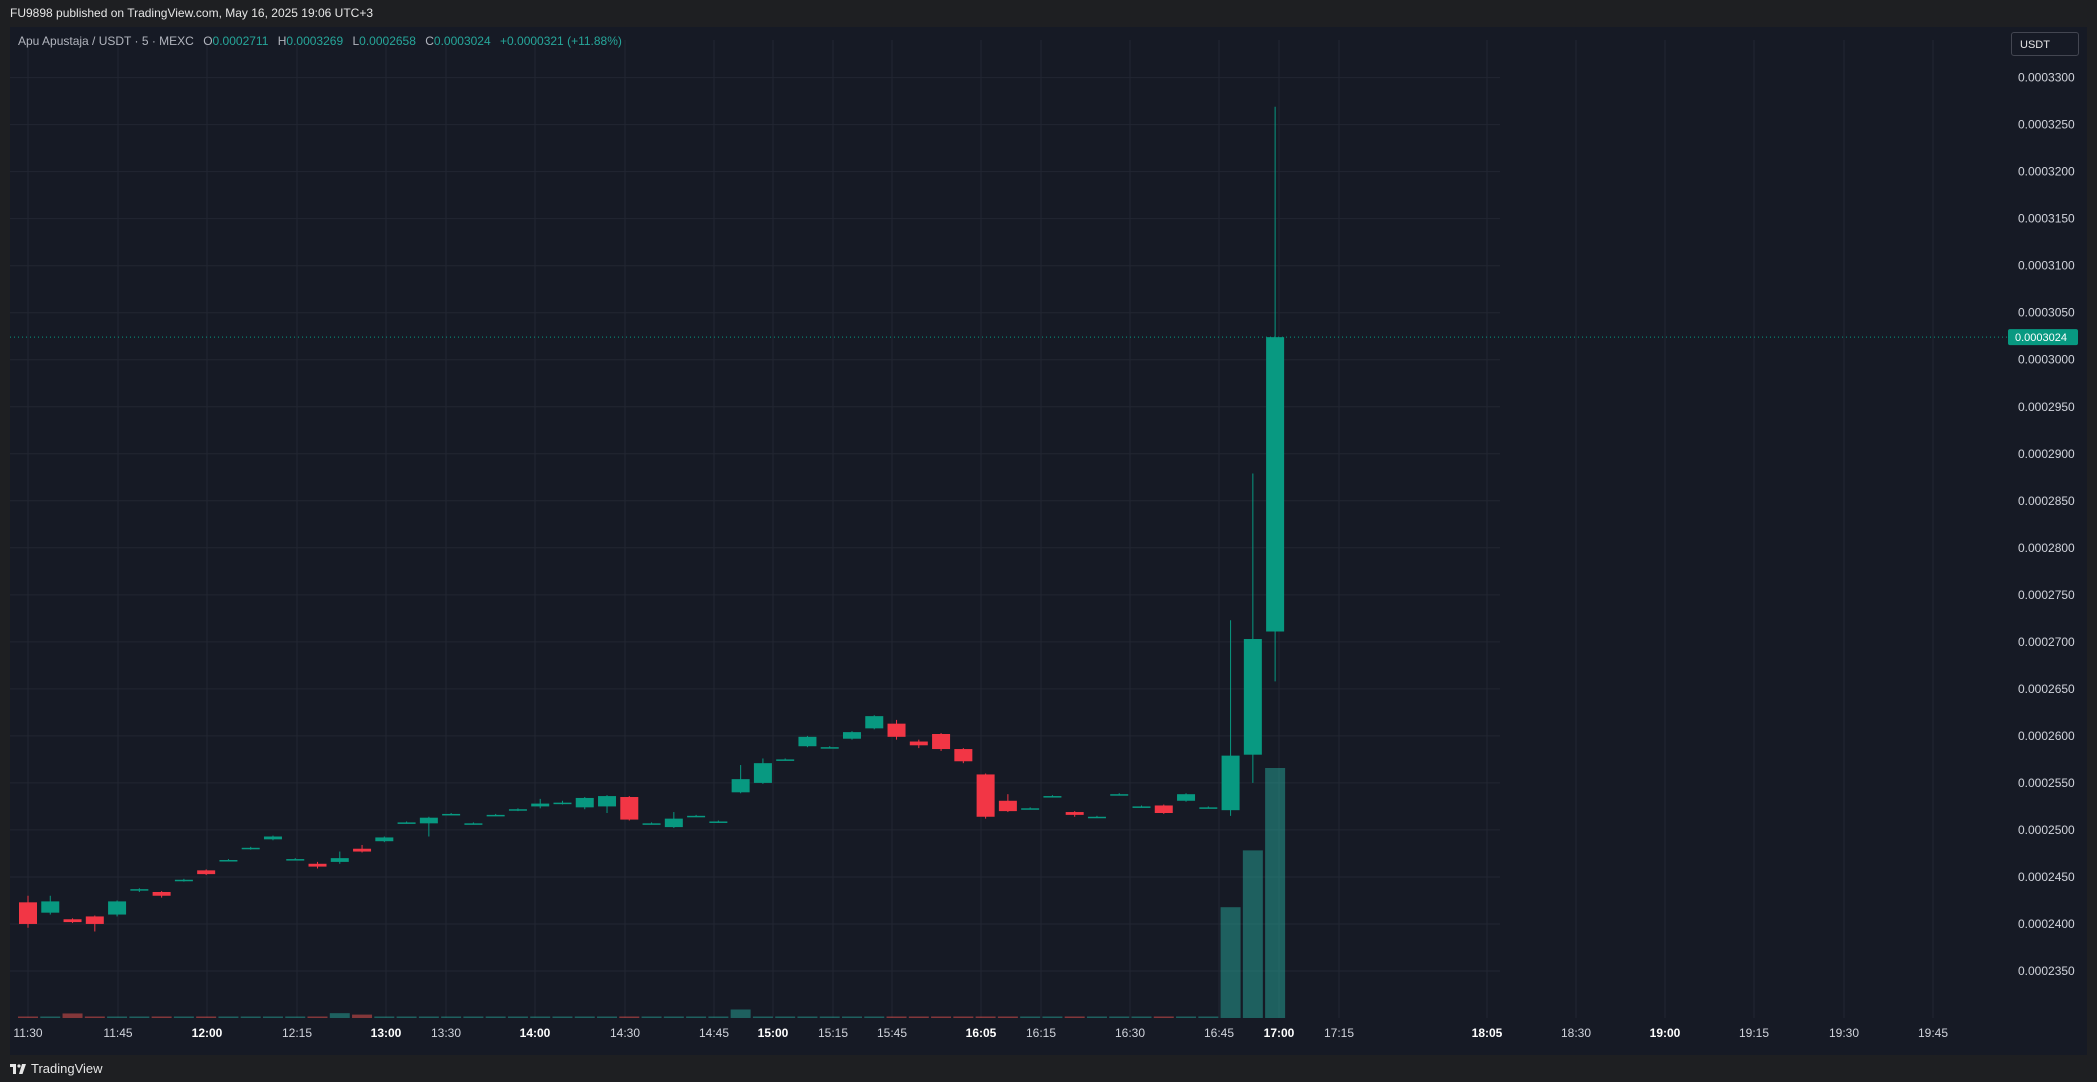  I want to click on footer-bar: TradingView, so click(1048, 1068).